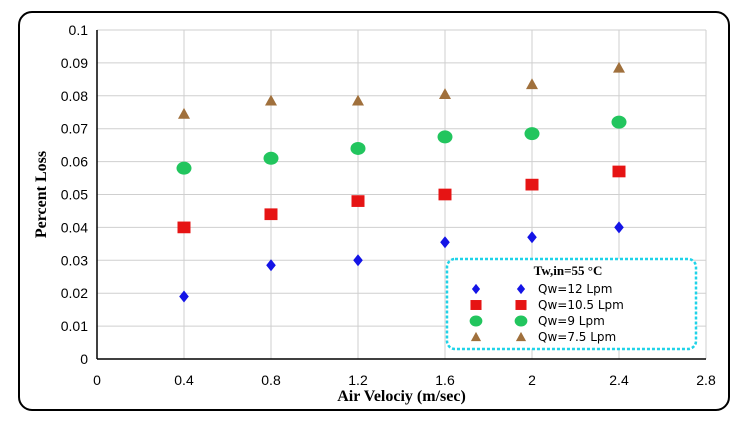 The width and height of the screenshot is (746, 423). I want to click on y-tick-label: 0.07, so click(74, 129).